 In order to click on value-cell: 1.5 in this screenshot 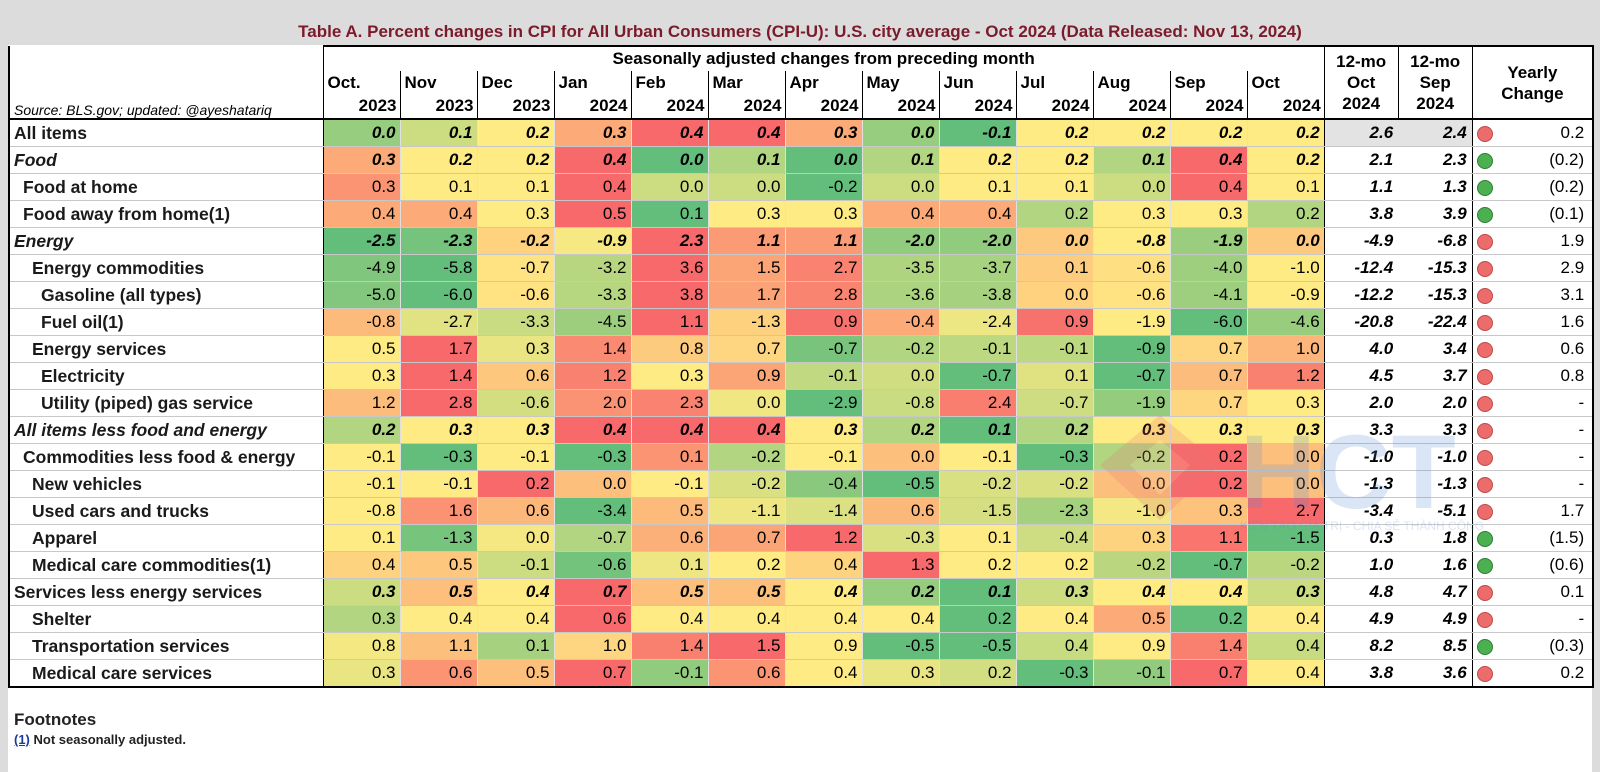, I will do `click(746, 268)`.